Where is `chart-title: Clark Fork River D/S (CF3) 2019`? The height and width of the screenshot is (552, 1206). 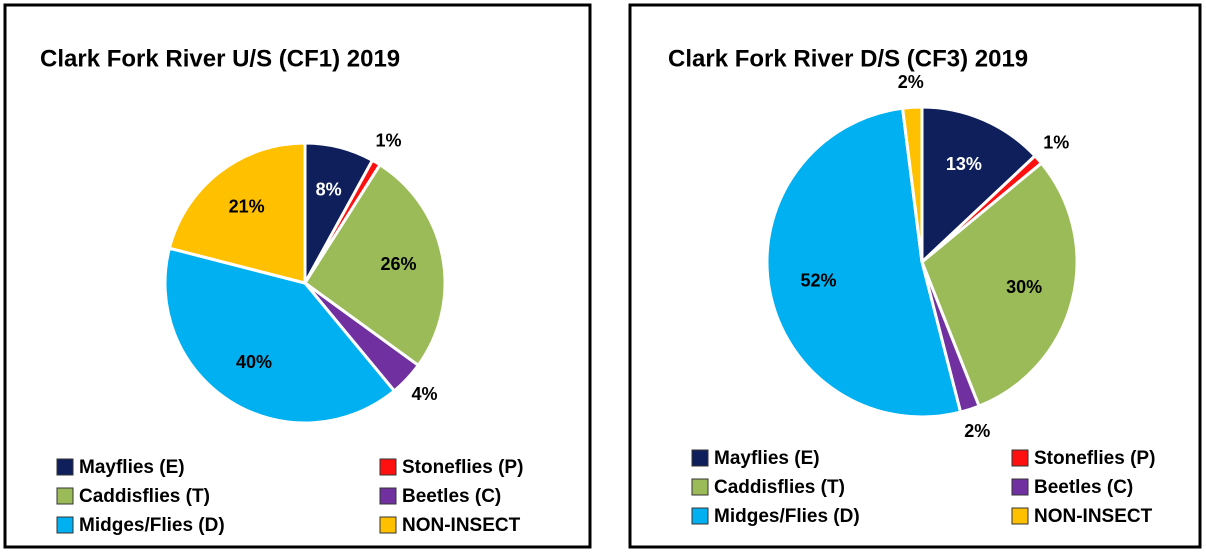 chart-title: Clark Fork River D/S (CF3) 2019 is located at coordinates (848, 58).